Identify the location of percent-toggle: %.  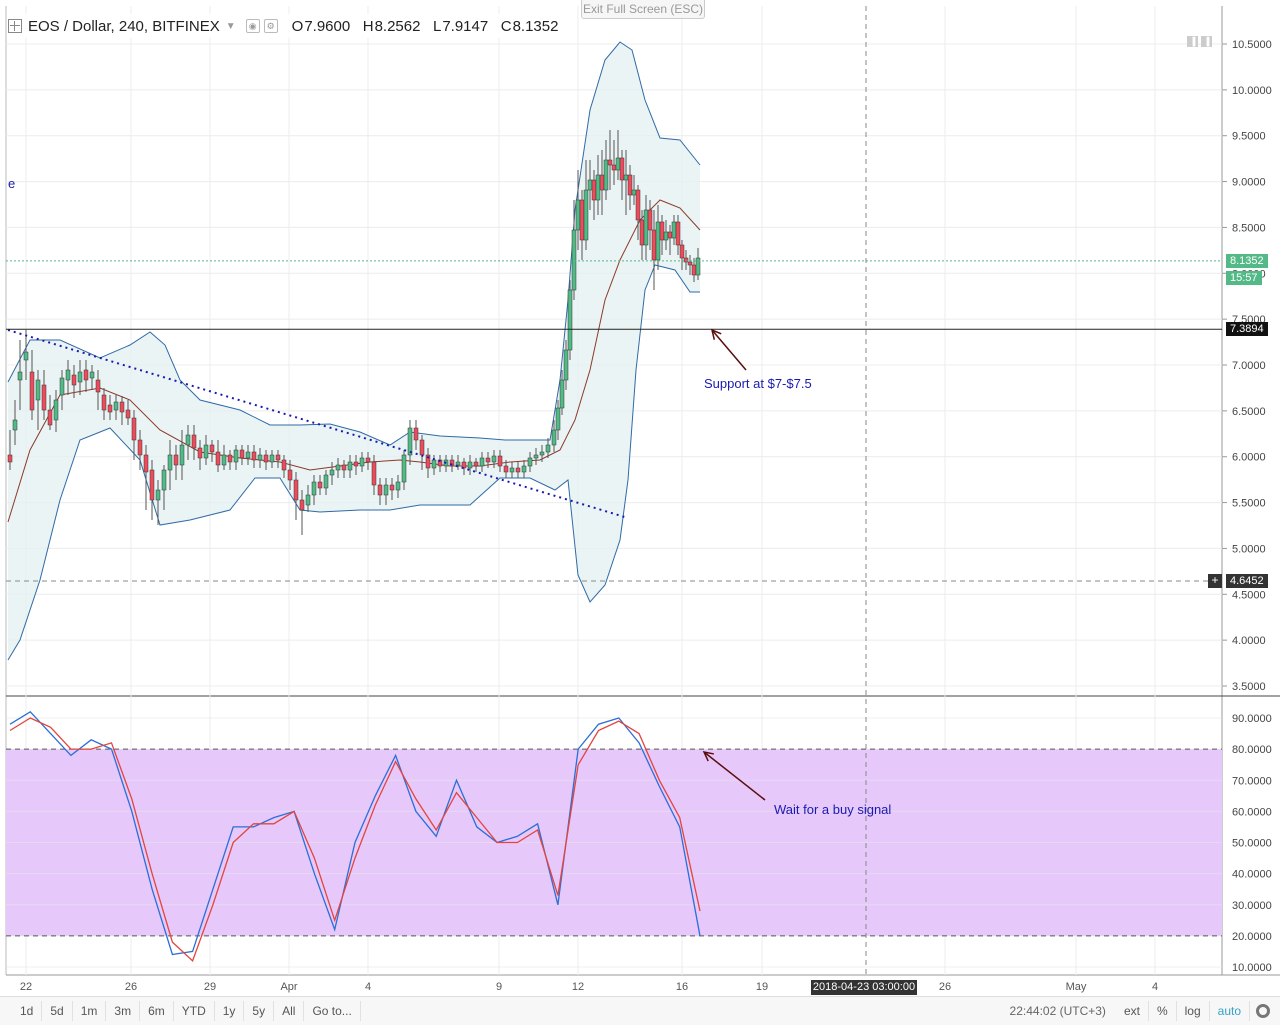
(1163, 1011).